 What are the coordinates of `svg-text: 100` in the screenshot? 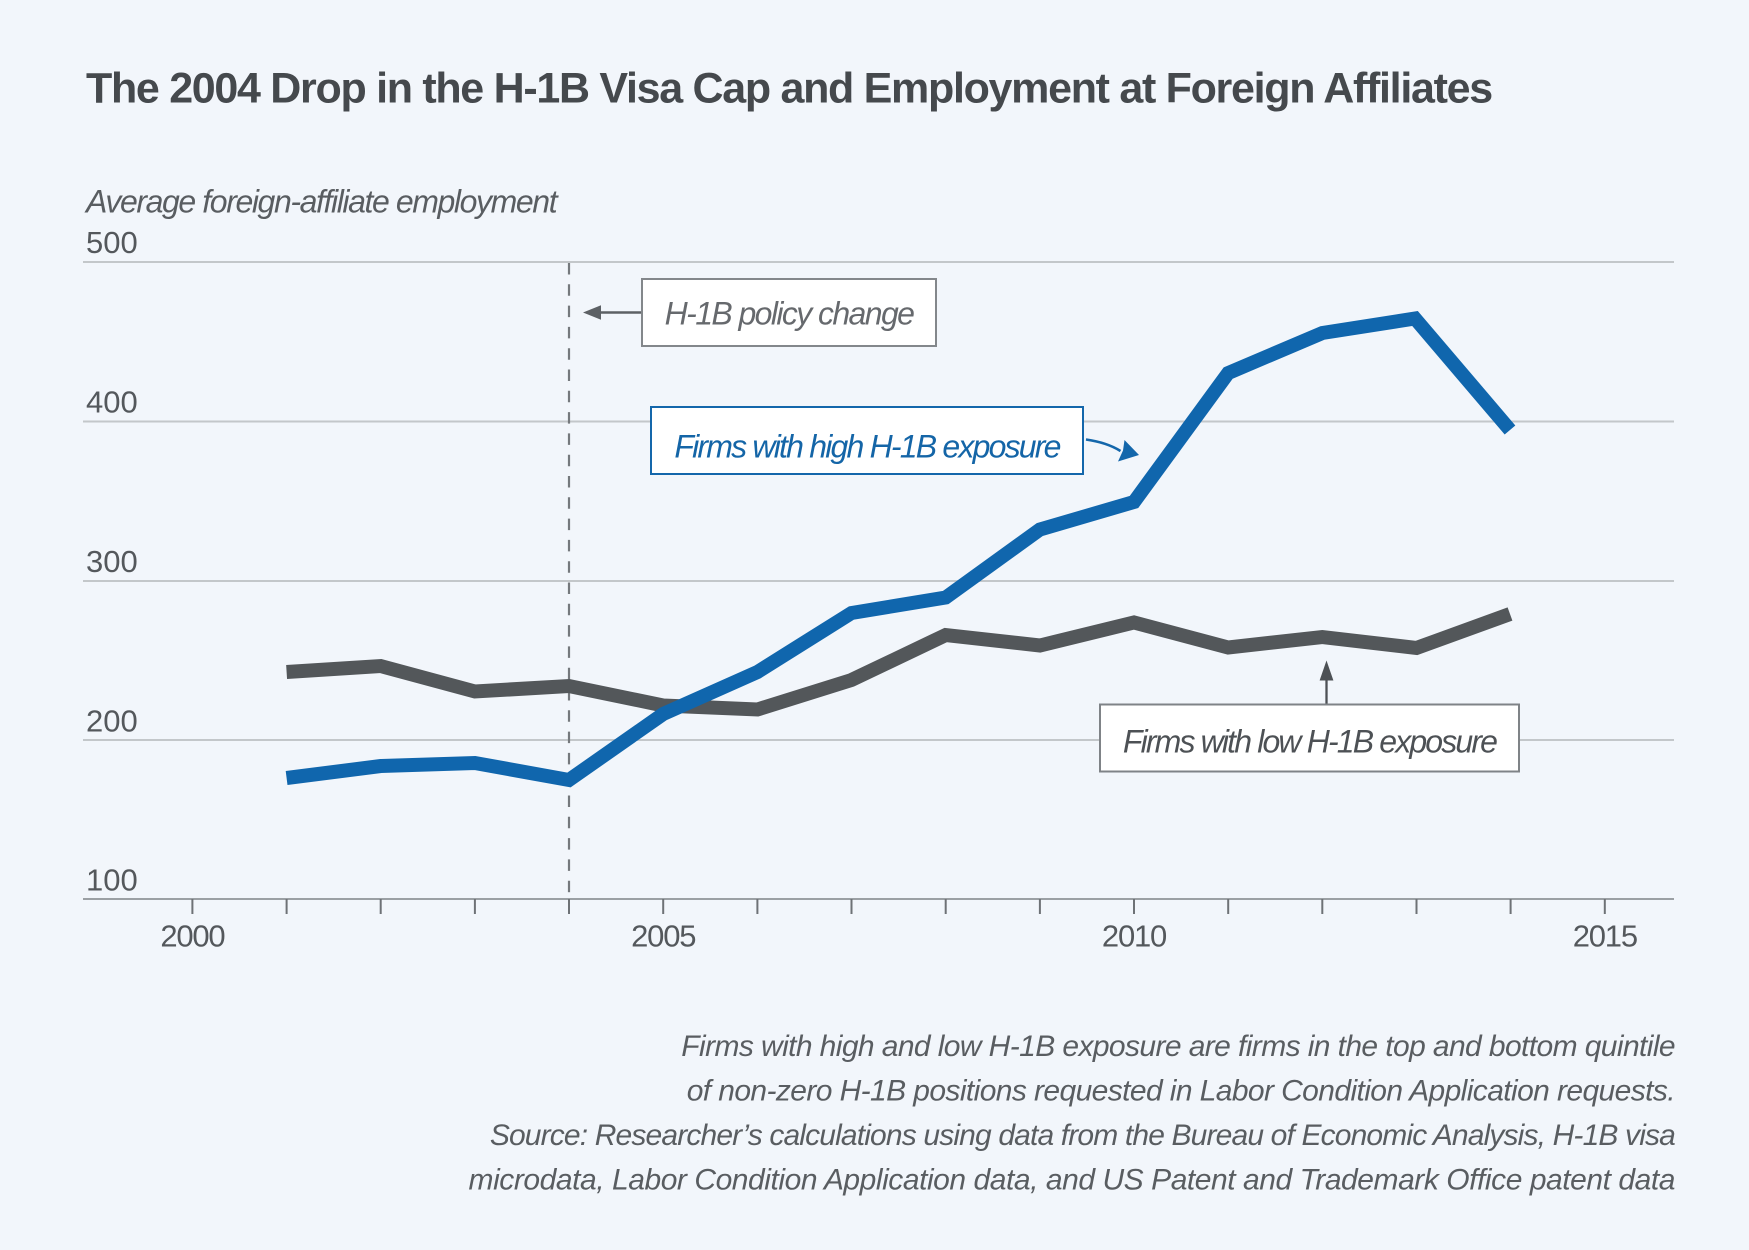 It's located at (112, 880).